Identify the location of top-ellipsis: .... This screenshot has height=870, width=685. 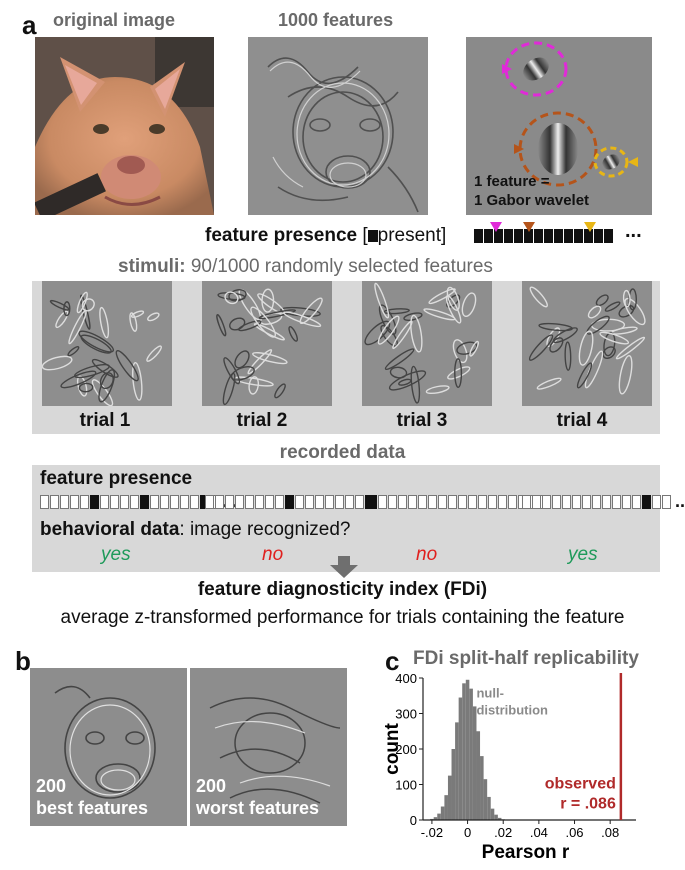
(633, 231).